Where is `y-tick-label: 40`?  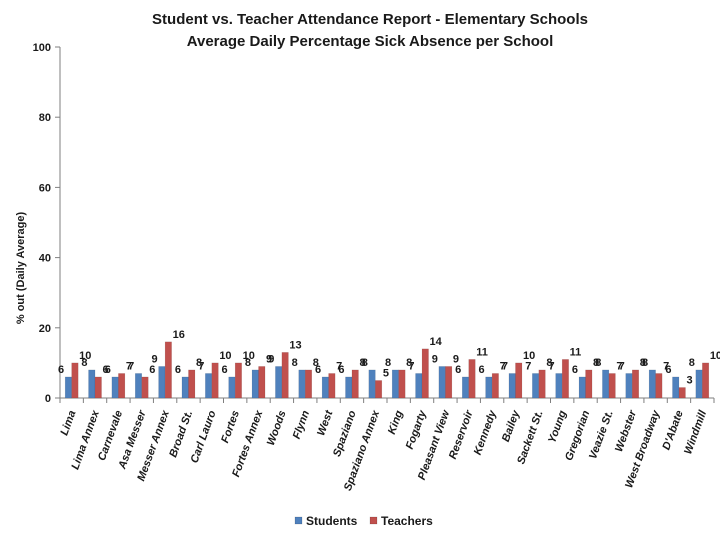
y-tick-label: 40 is located at coordinates (45, 259).